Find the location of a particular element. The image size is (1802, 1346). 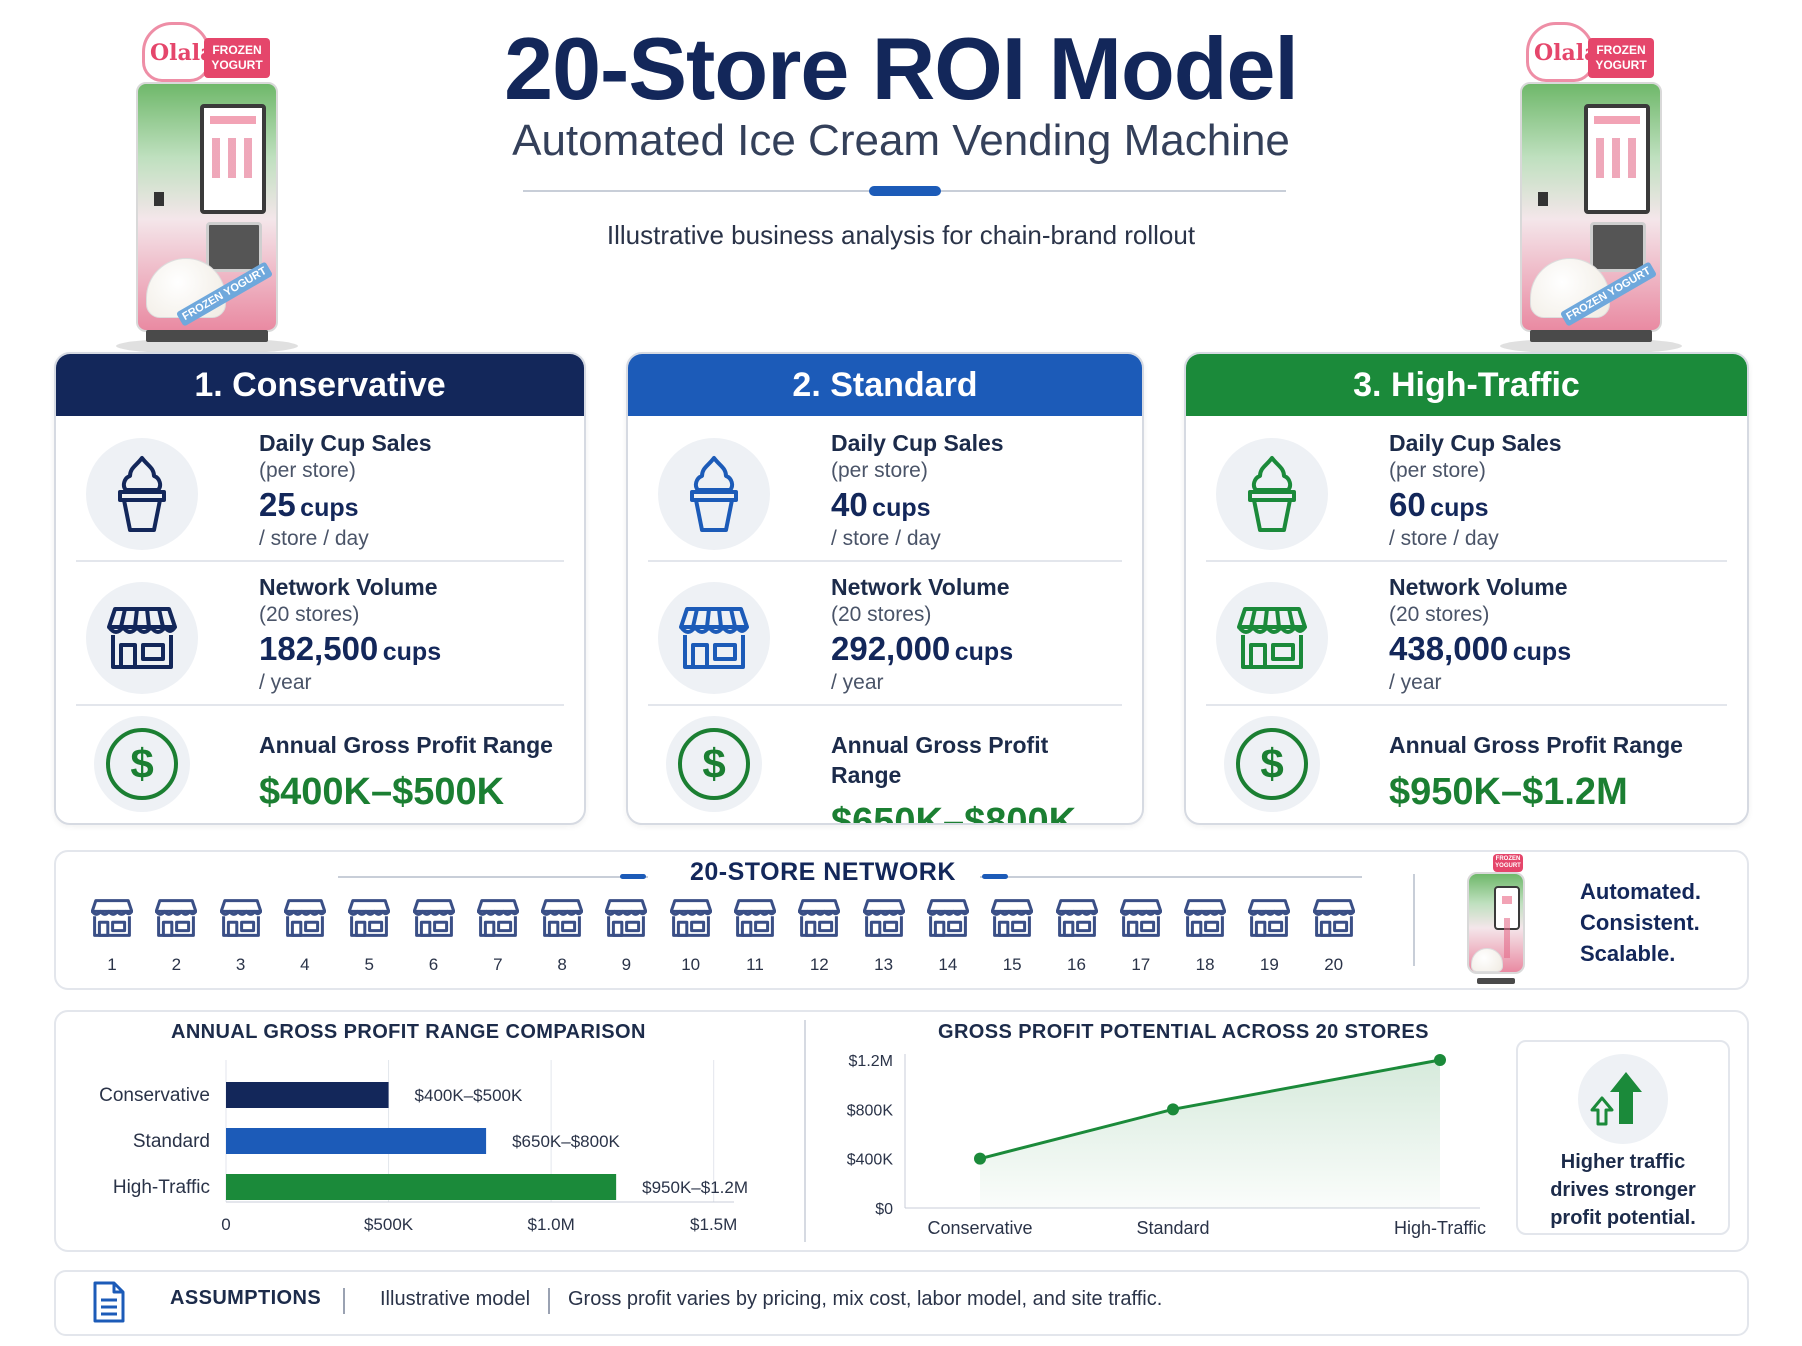

store-14: 14 is located at coordinates (948, 936).